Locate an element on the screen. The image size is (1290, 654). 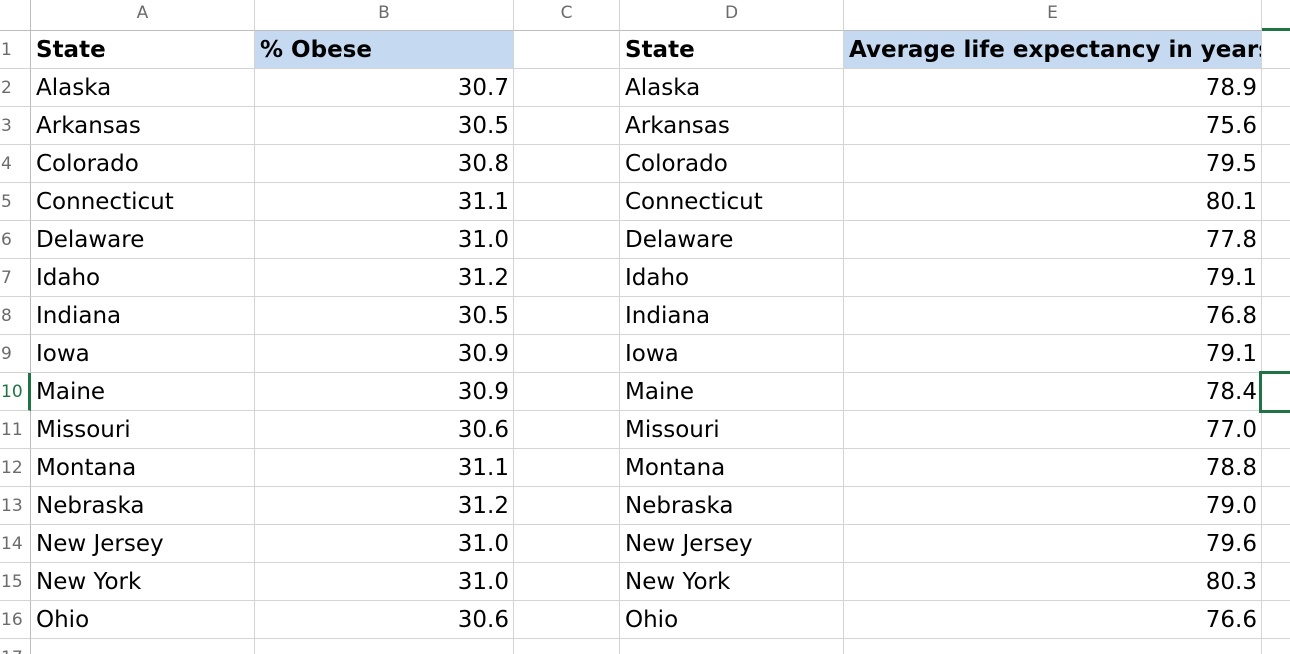
cell-d11: Missouri is located at coordinates (732, 430).